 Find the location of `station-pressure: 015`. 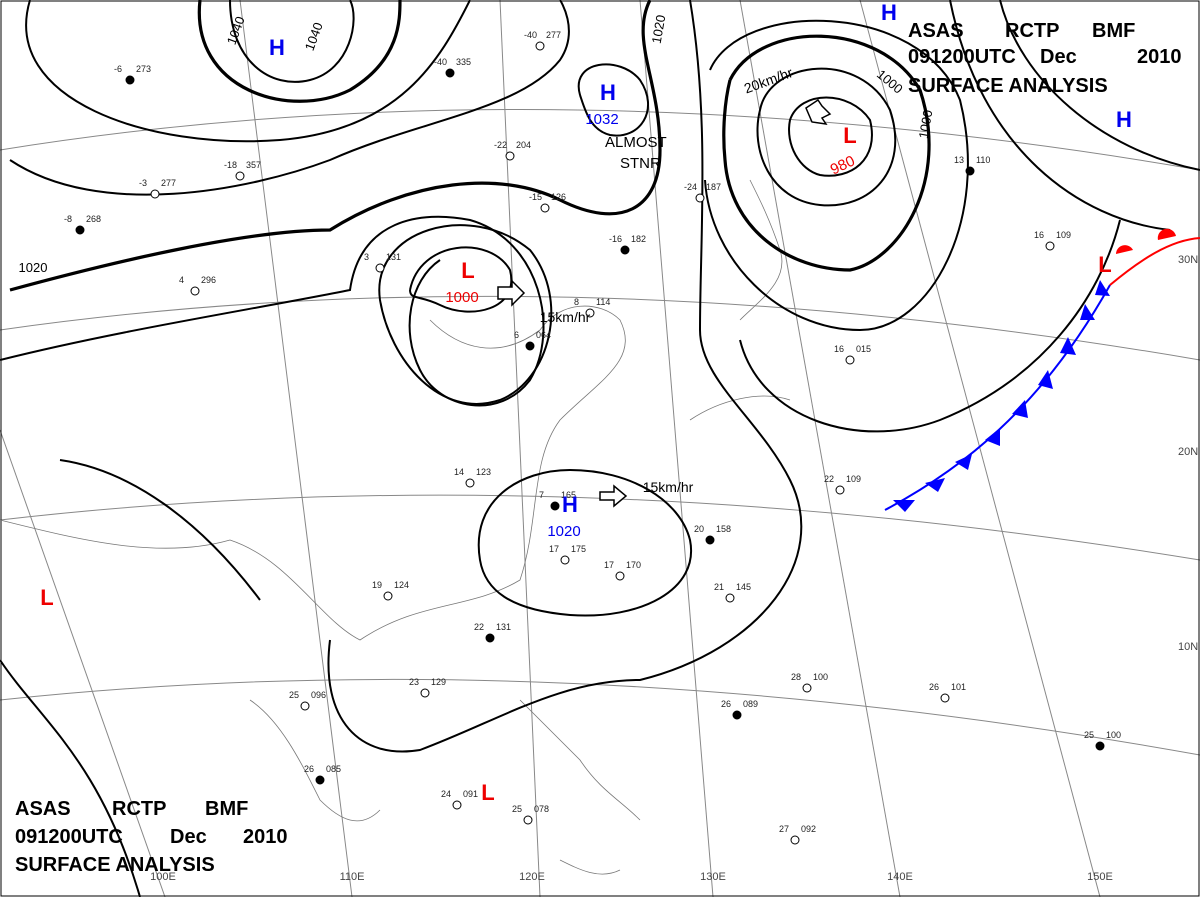

station-pressure: 015 is located at coordinates (863, 349).